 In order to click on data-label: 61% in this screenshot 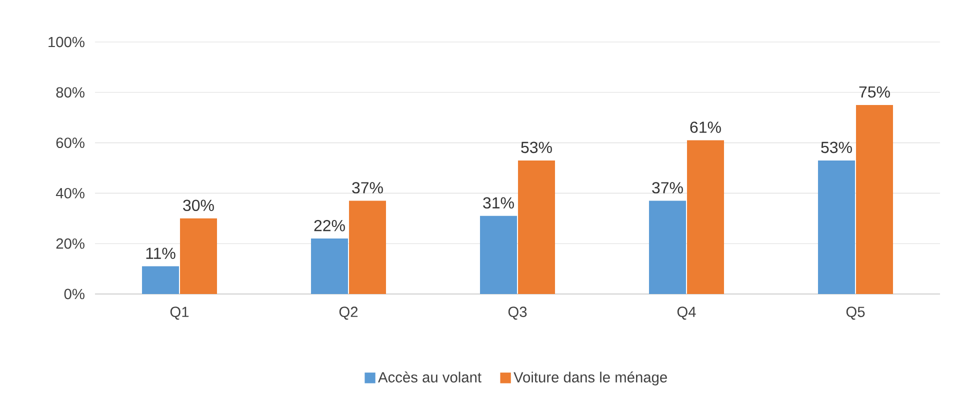, I will do `click(705, 127)`.